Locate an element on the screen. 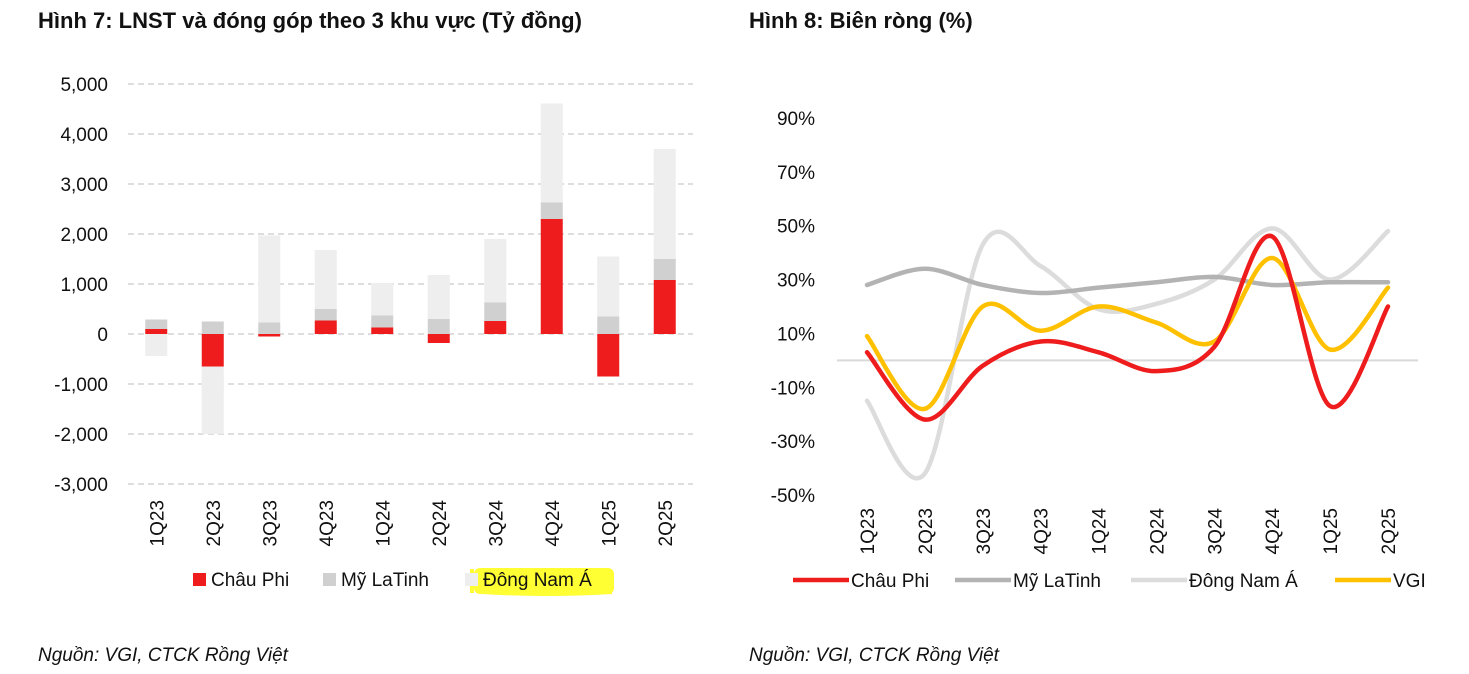 This screenshot has height=674, width=1469. legend-highlight-band is located at coordinates (544, 581).